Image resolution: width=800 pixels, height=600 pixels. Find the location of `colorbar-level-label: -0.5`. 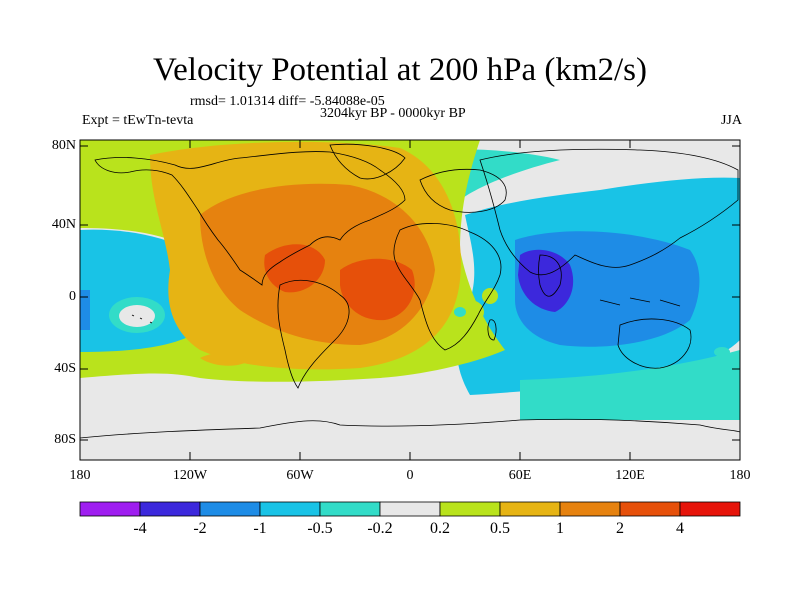

colorbar-level-label: -0.5 is located at coordinates (320, 528).